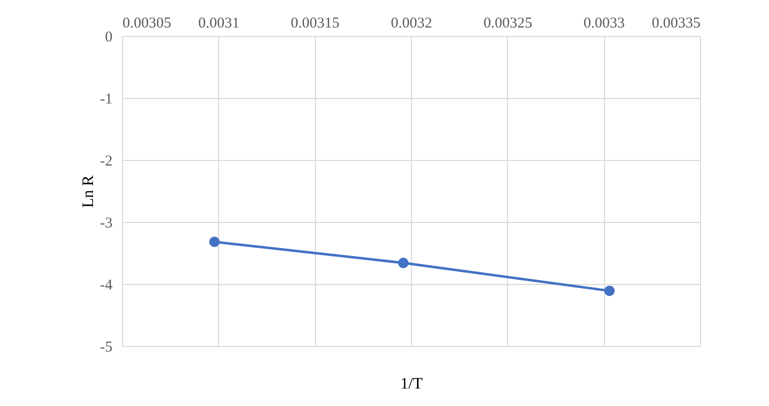 Image resolution: width=769 pixels, height=406 pixels. I want to click on x-axis-title: 1/T, so click(411, 384).